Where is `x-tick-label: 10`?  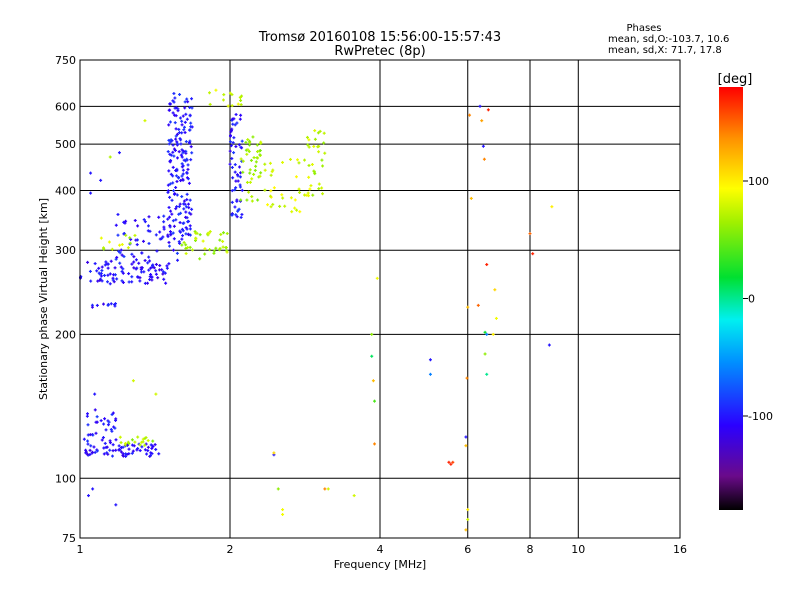 x-tick-label: 10 is located at coordinates (578, 549).